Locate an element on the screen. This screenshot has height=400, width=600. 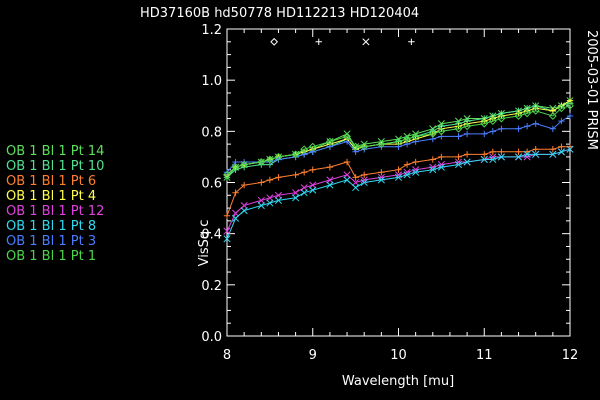
target-marker-plus is located at coordinates (318, 41).